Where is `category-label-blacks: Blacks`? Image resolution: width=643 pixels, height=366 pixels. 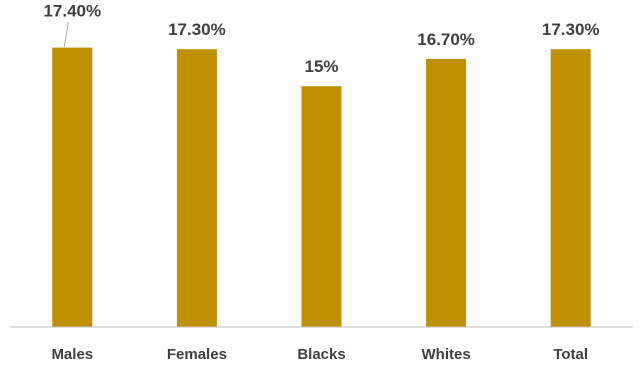
category-label-blacks: Blacks is located at coordinates (321, 354).